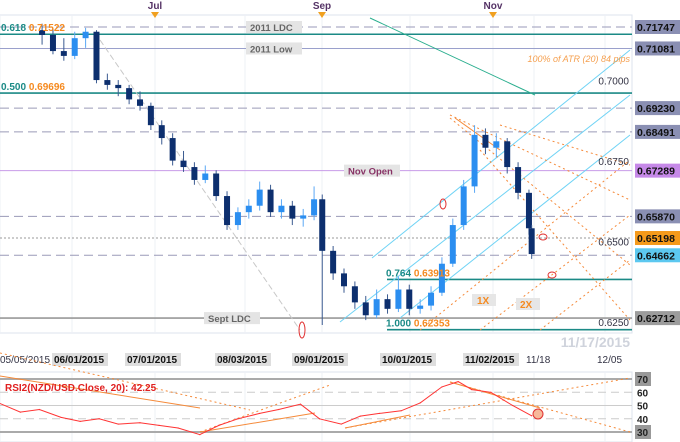 This screenshot has height=442, width=680. Describe the element at coordinates (538, 360) in the screenshot. I see `x-tick-label: 11/18` at that location.